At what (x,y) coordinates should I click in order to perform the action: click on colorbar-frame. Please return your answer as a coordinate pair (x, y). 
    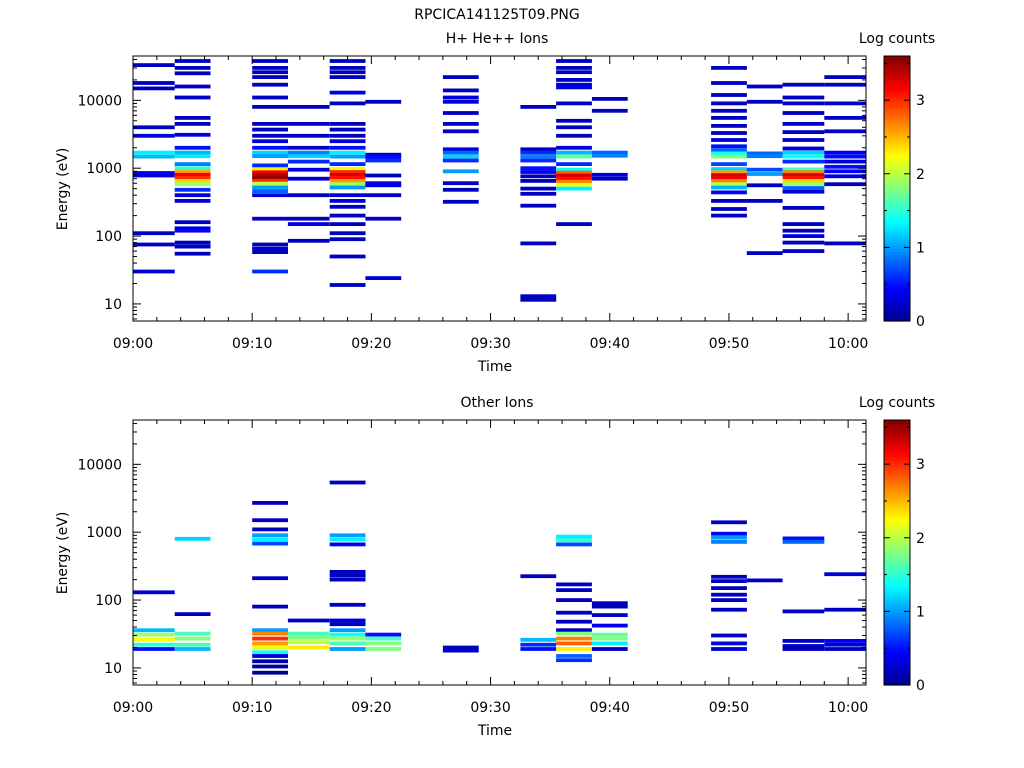
    Looking at the image, I should click on (897, 188).